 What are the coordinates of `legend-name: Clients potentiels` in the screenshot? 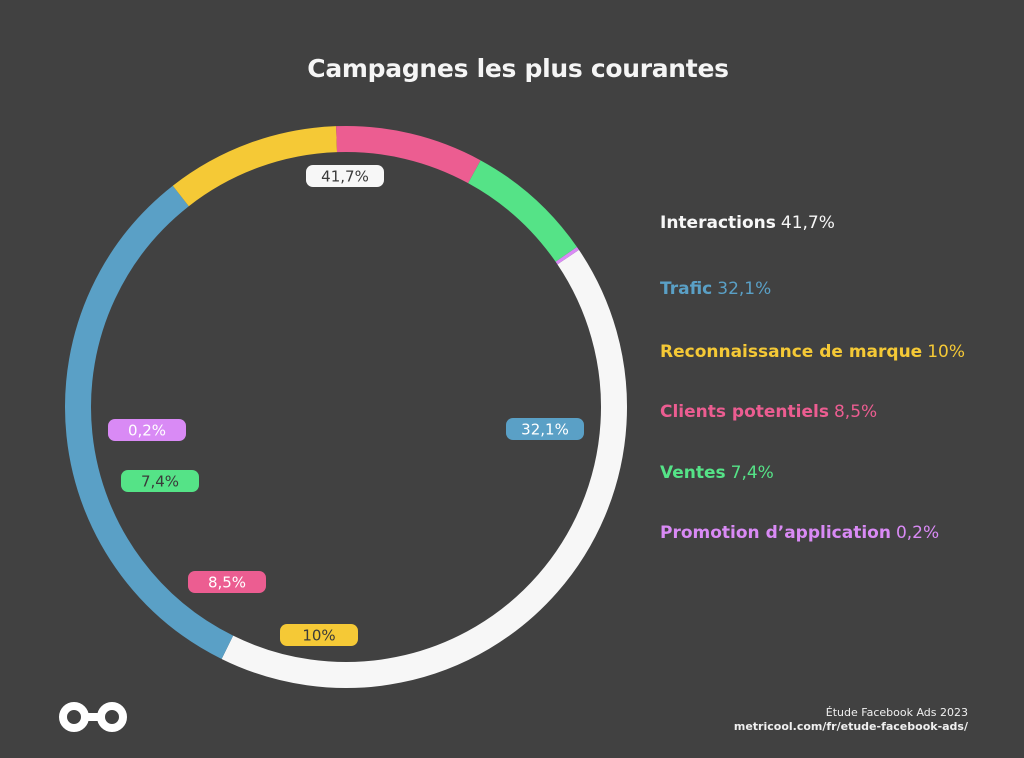 It's located at (744, 412).